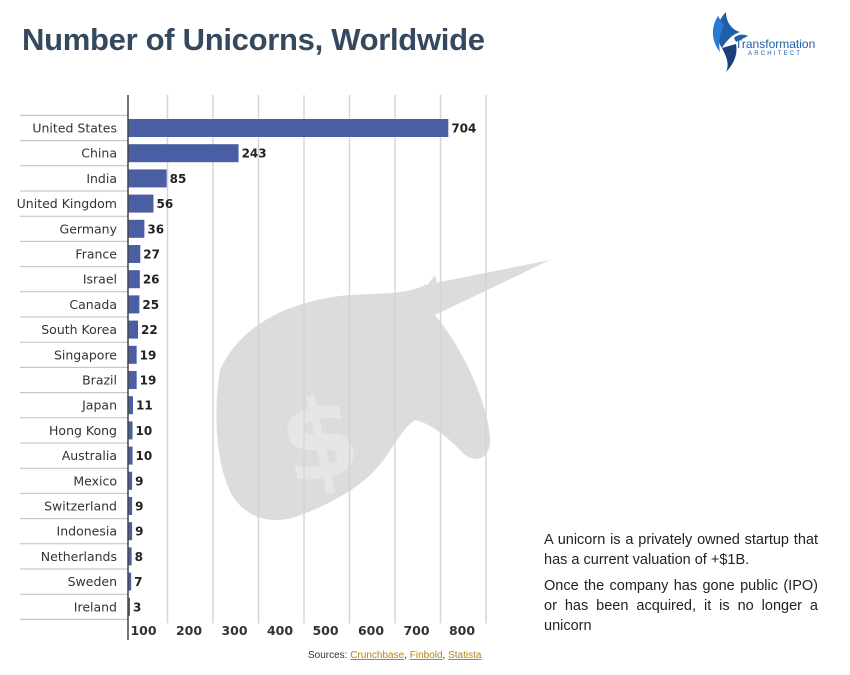 The image size is (850, 675). I want to click on sources-label: Sources:, so click(328, 655).